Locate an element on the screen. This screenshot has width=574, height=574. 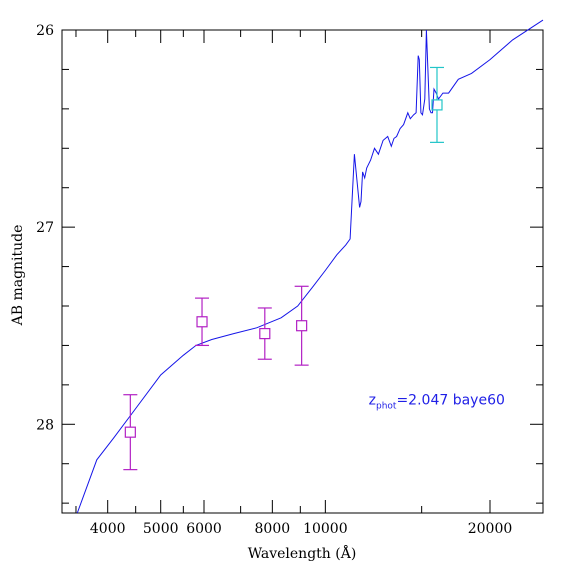
annotation-text: =2.047 baye60 is located at coordinates (450, 401).